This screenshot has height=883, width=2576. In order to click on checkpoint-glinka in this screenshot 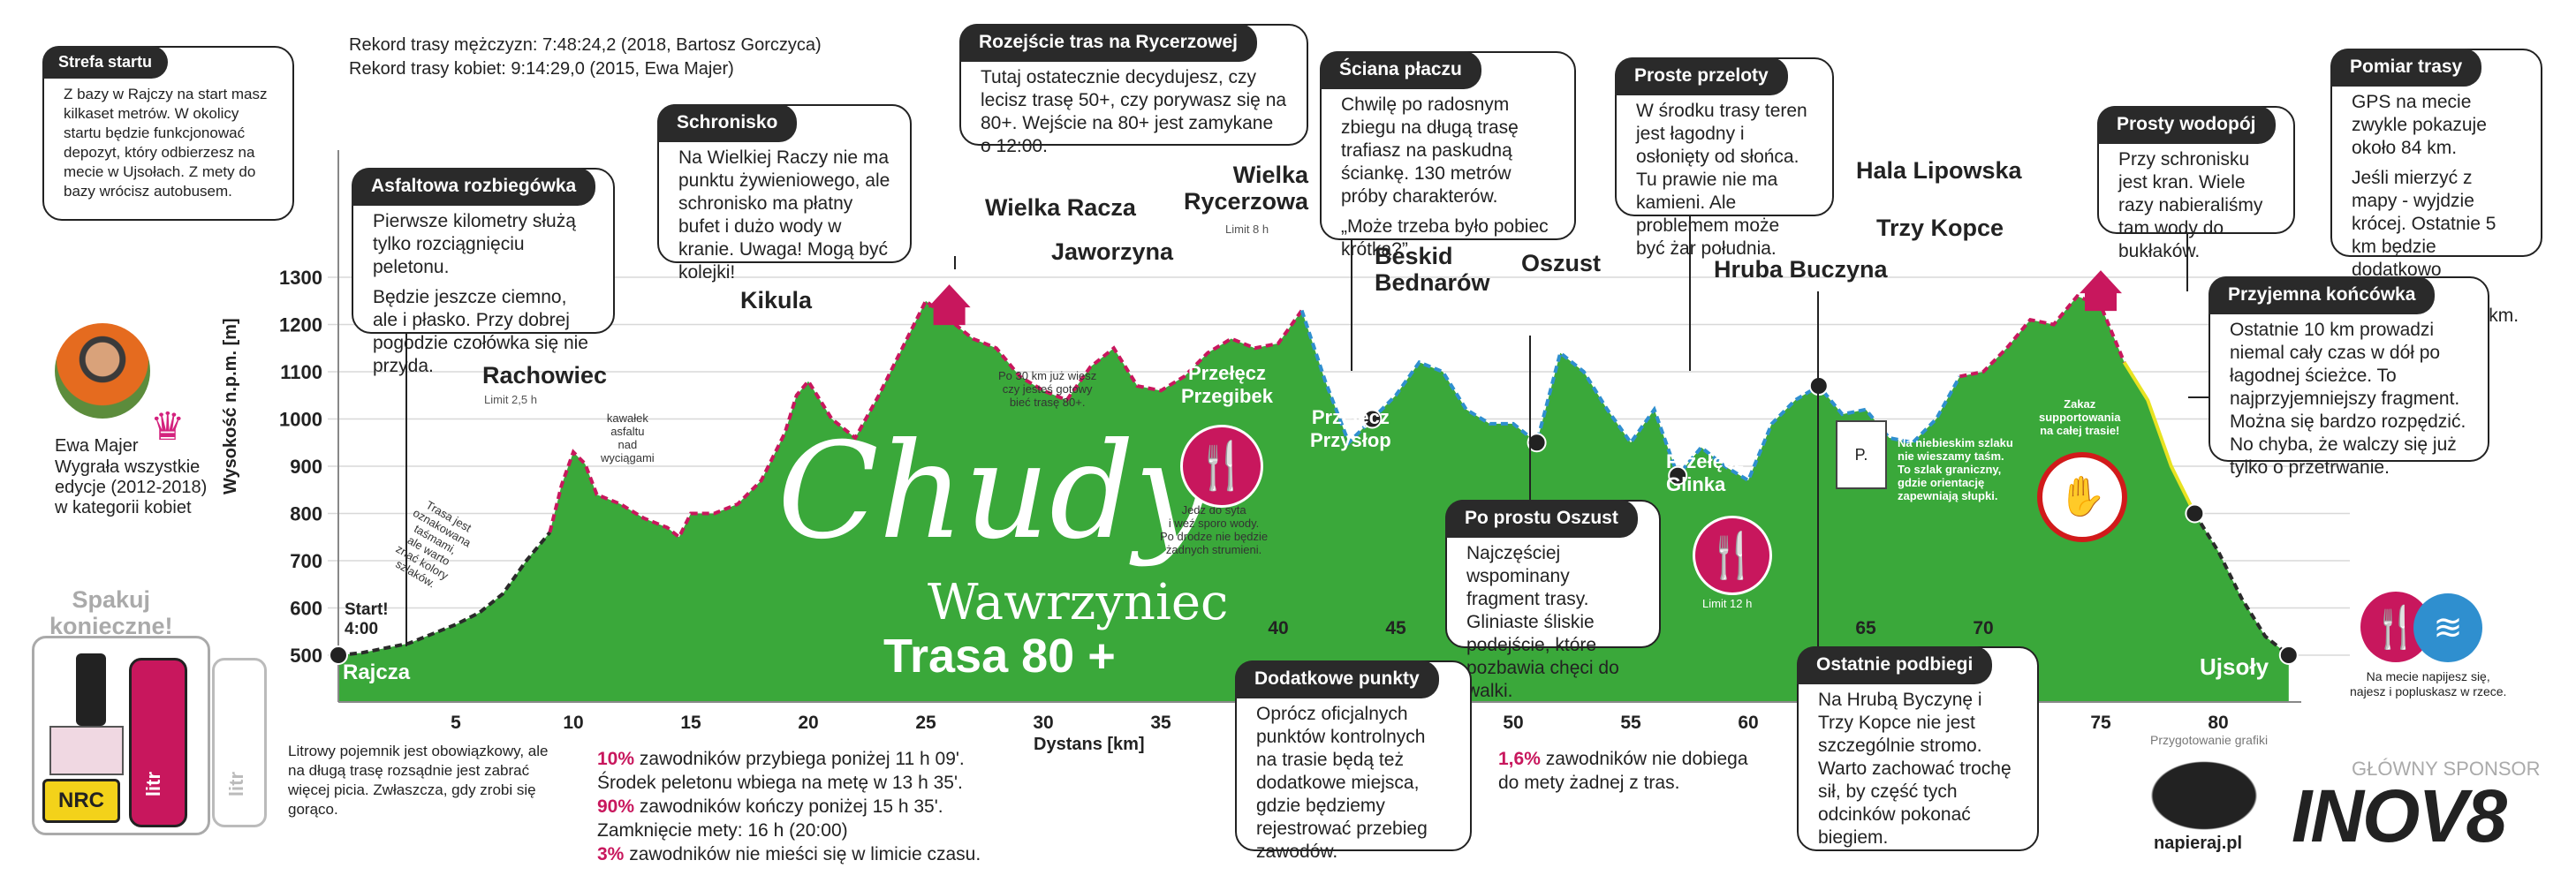, I will do `click(1678, 476)`.